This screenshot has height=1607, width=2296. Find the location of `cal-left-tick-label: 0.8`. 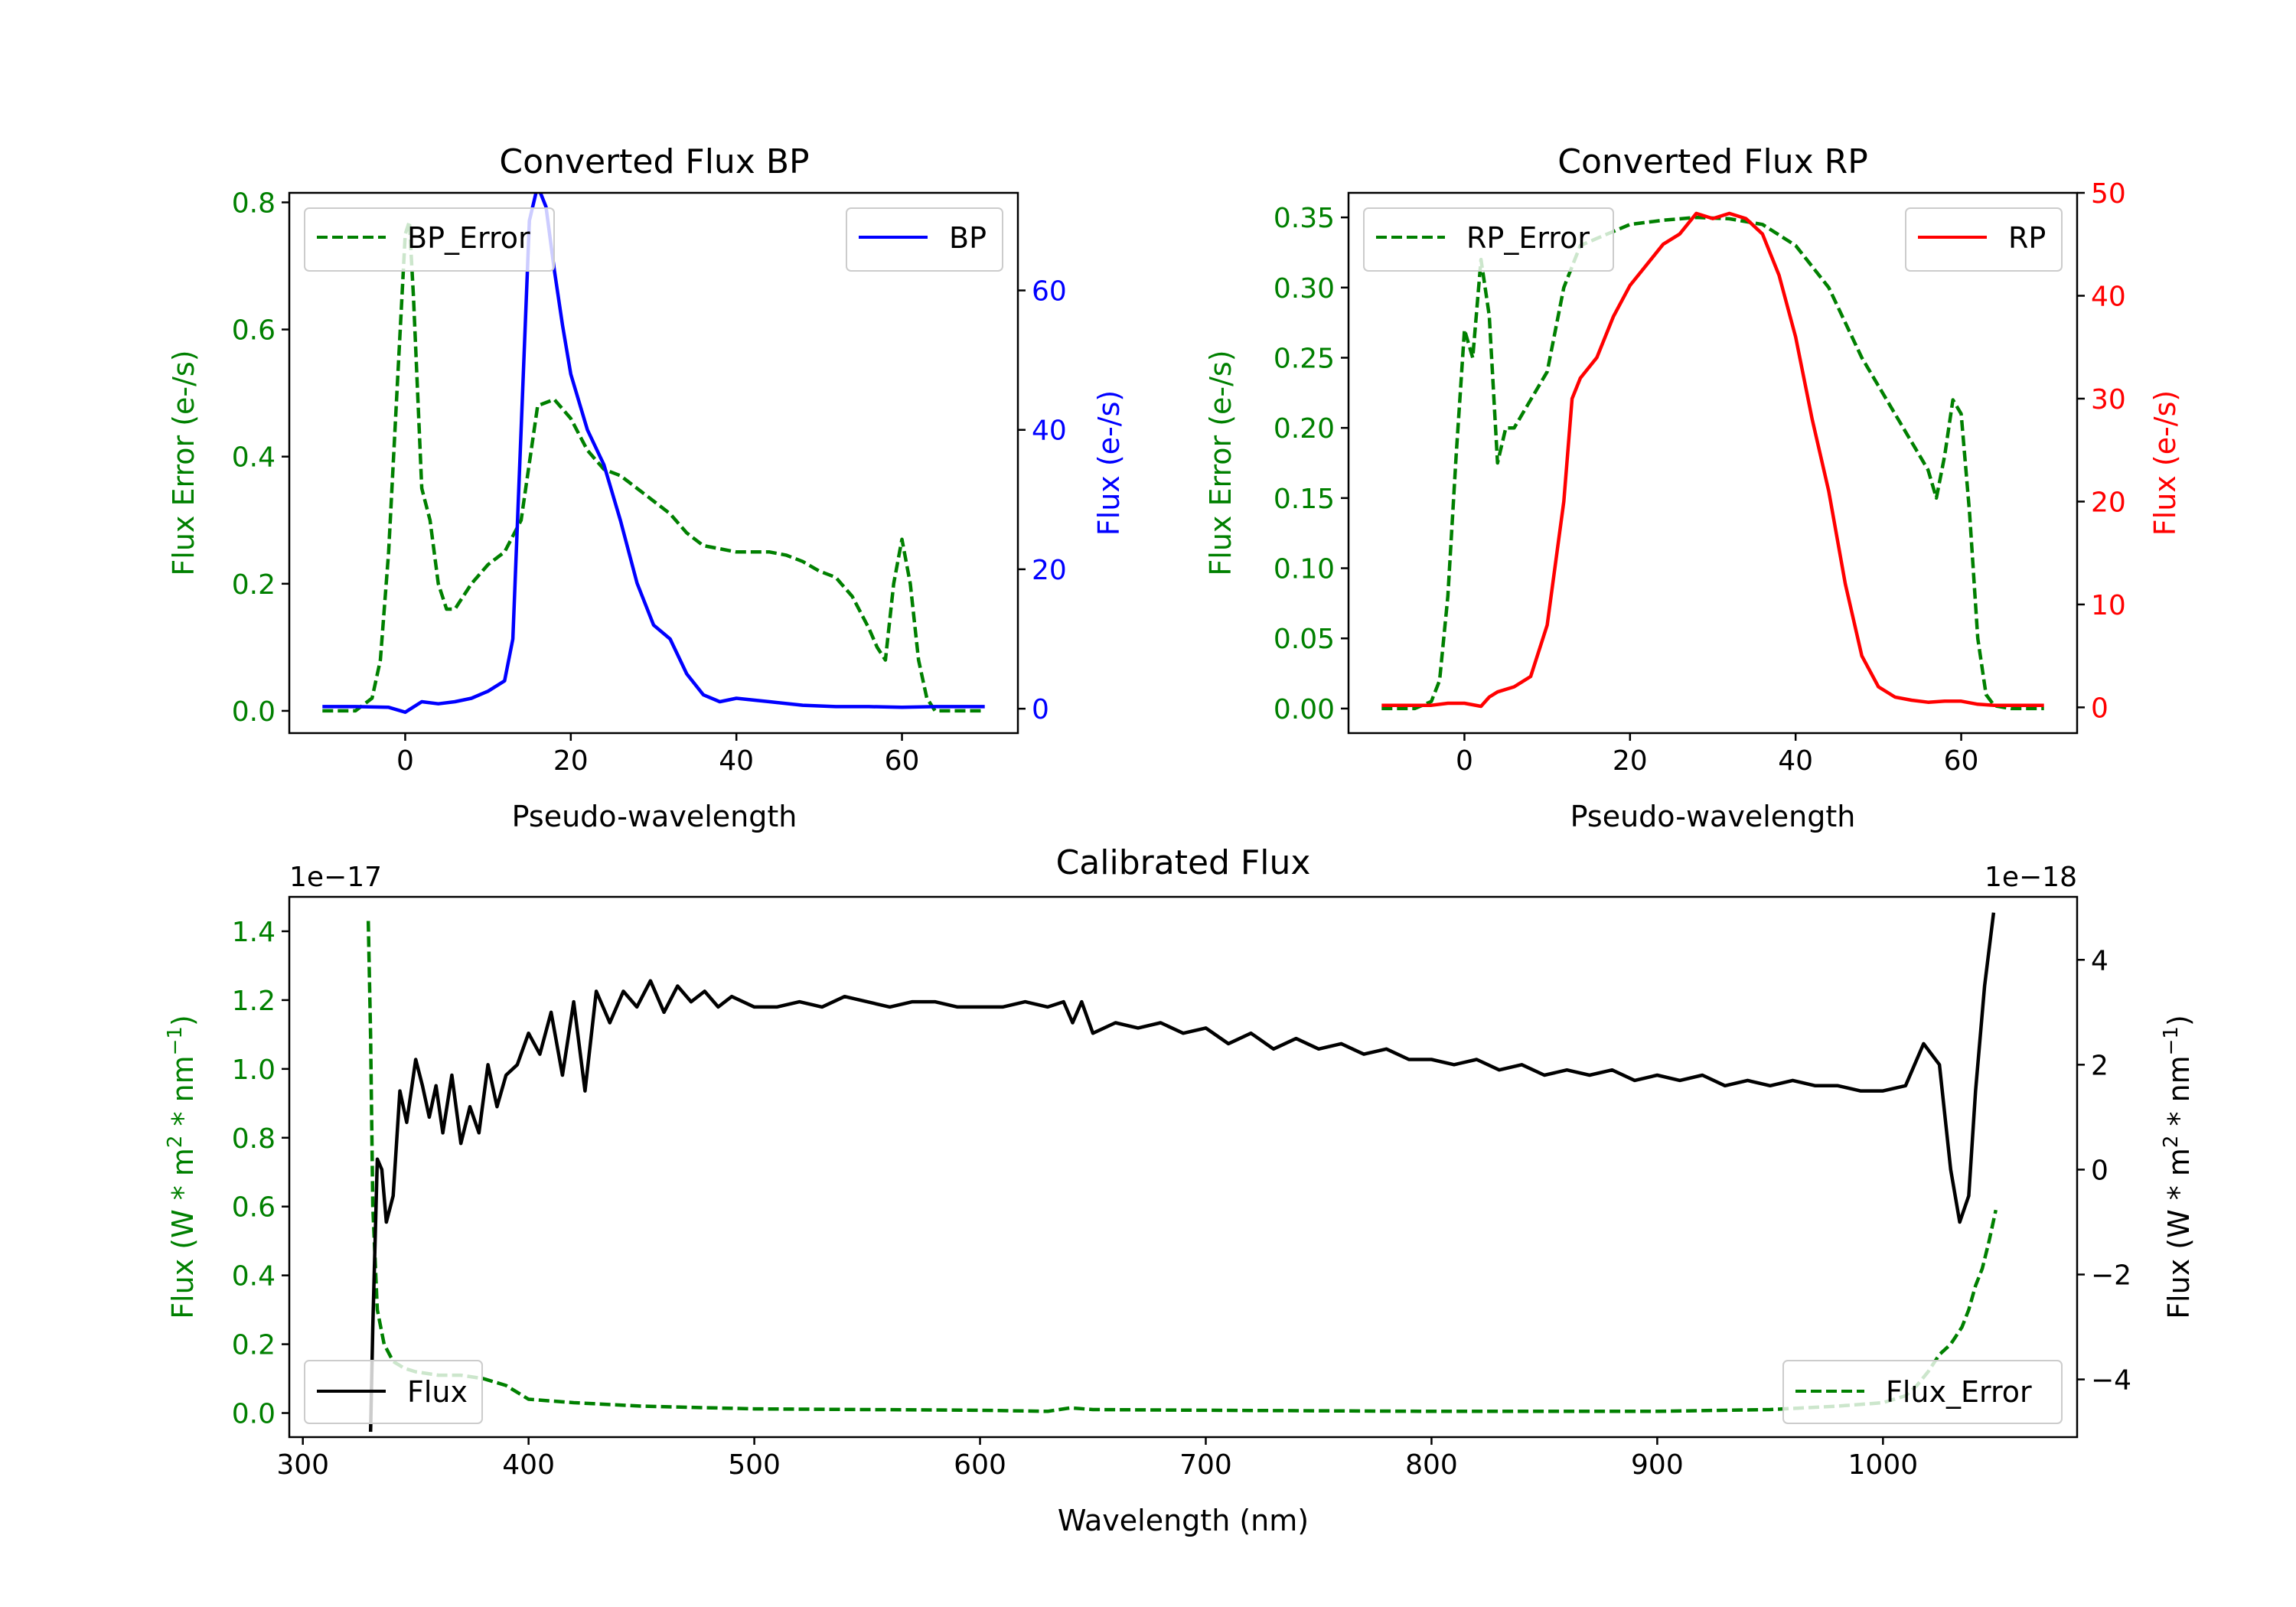

cal-left-tick-label: 0.8 is located at coordinates (254, 1139).